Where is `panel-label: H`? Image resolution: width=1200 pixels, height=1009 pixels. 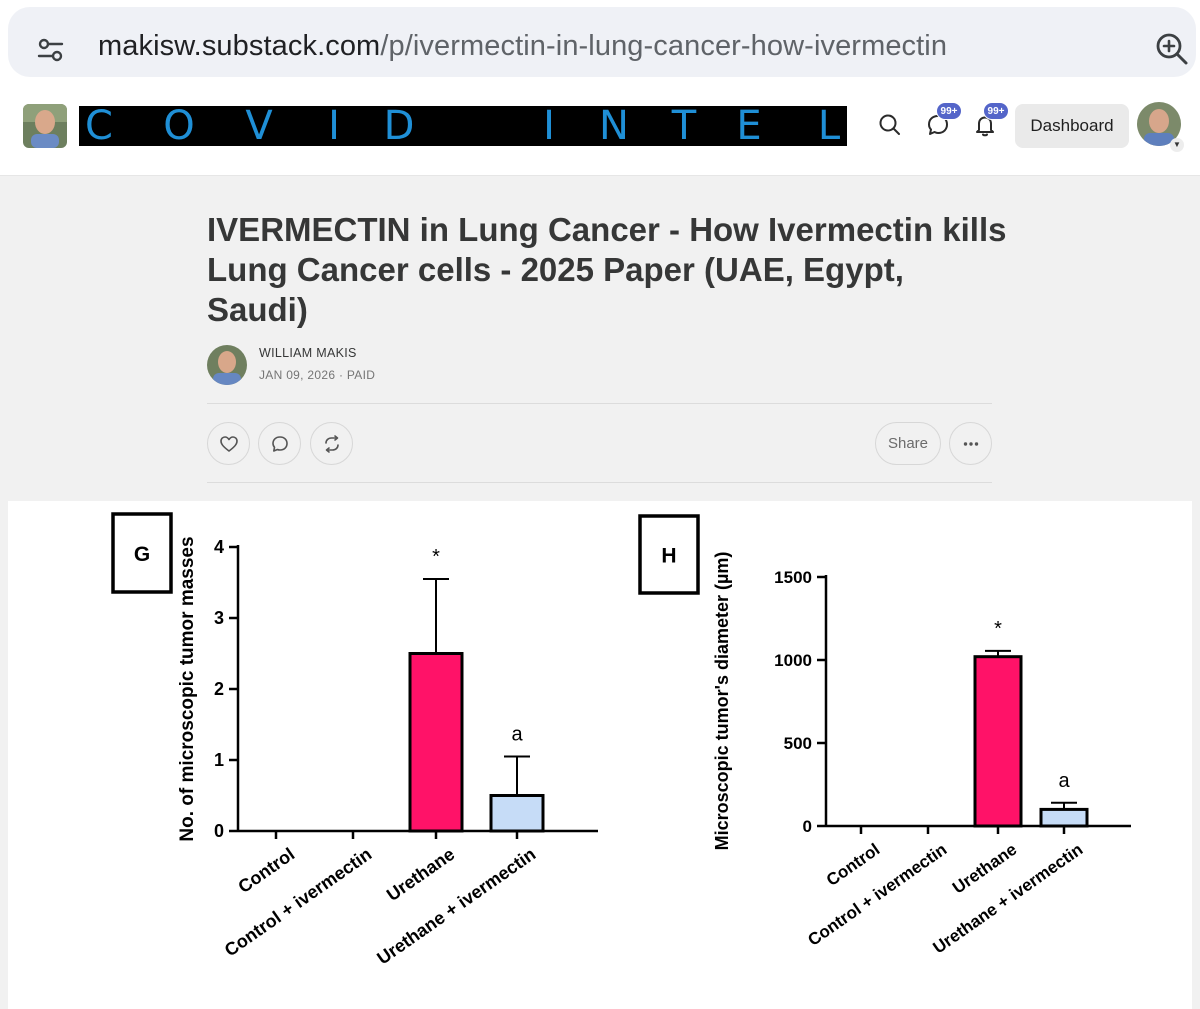 panel-label: H is located at coordinates (668, 556).